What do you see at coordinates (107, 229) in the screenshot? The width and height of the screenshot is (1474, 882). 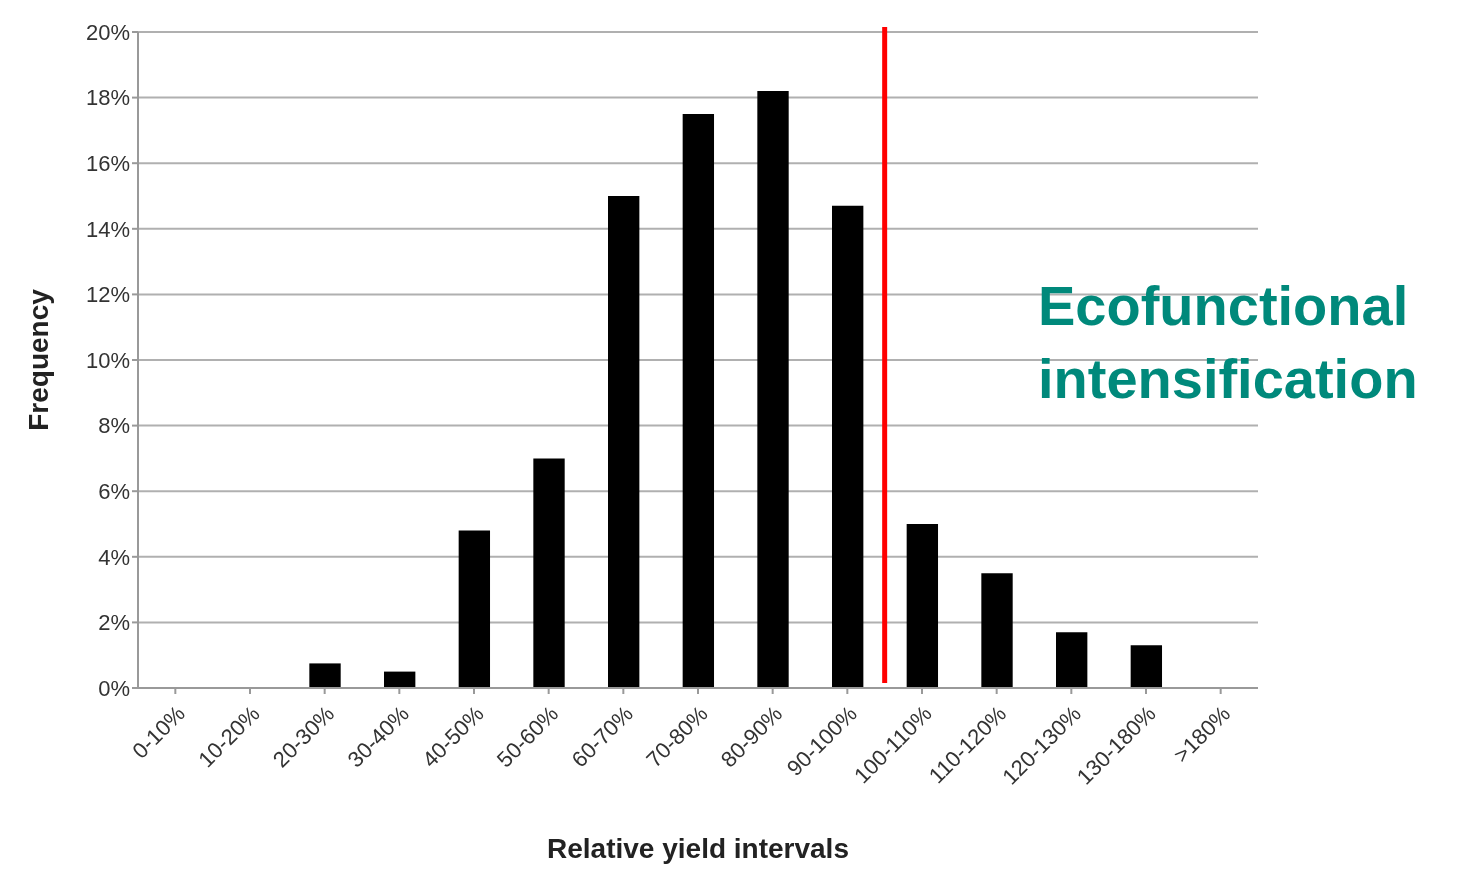 I see `y-tick-label: 14%` at bounding box center [107, 229].